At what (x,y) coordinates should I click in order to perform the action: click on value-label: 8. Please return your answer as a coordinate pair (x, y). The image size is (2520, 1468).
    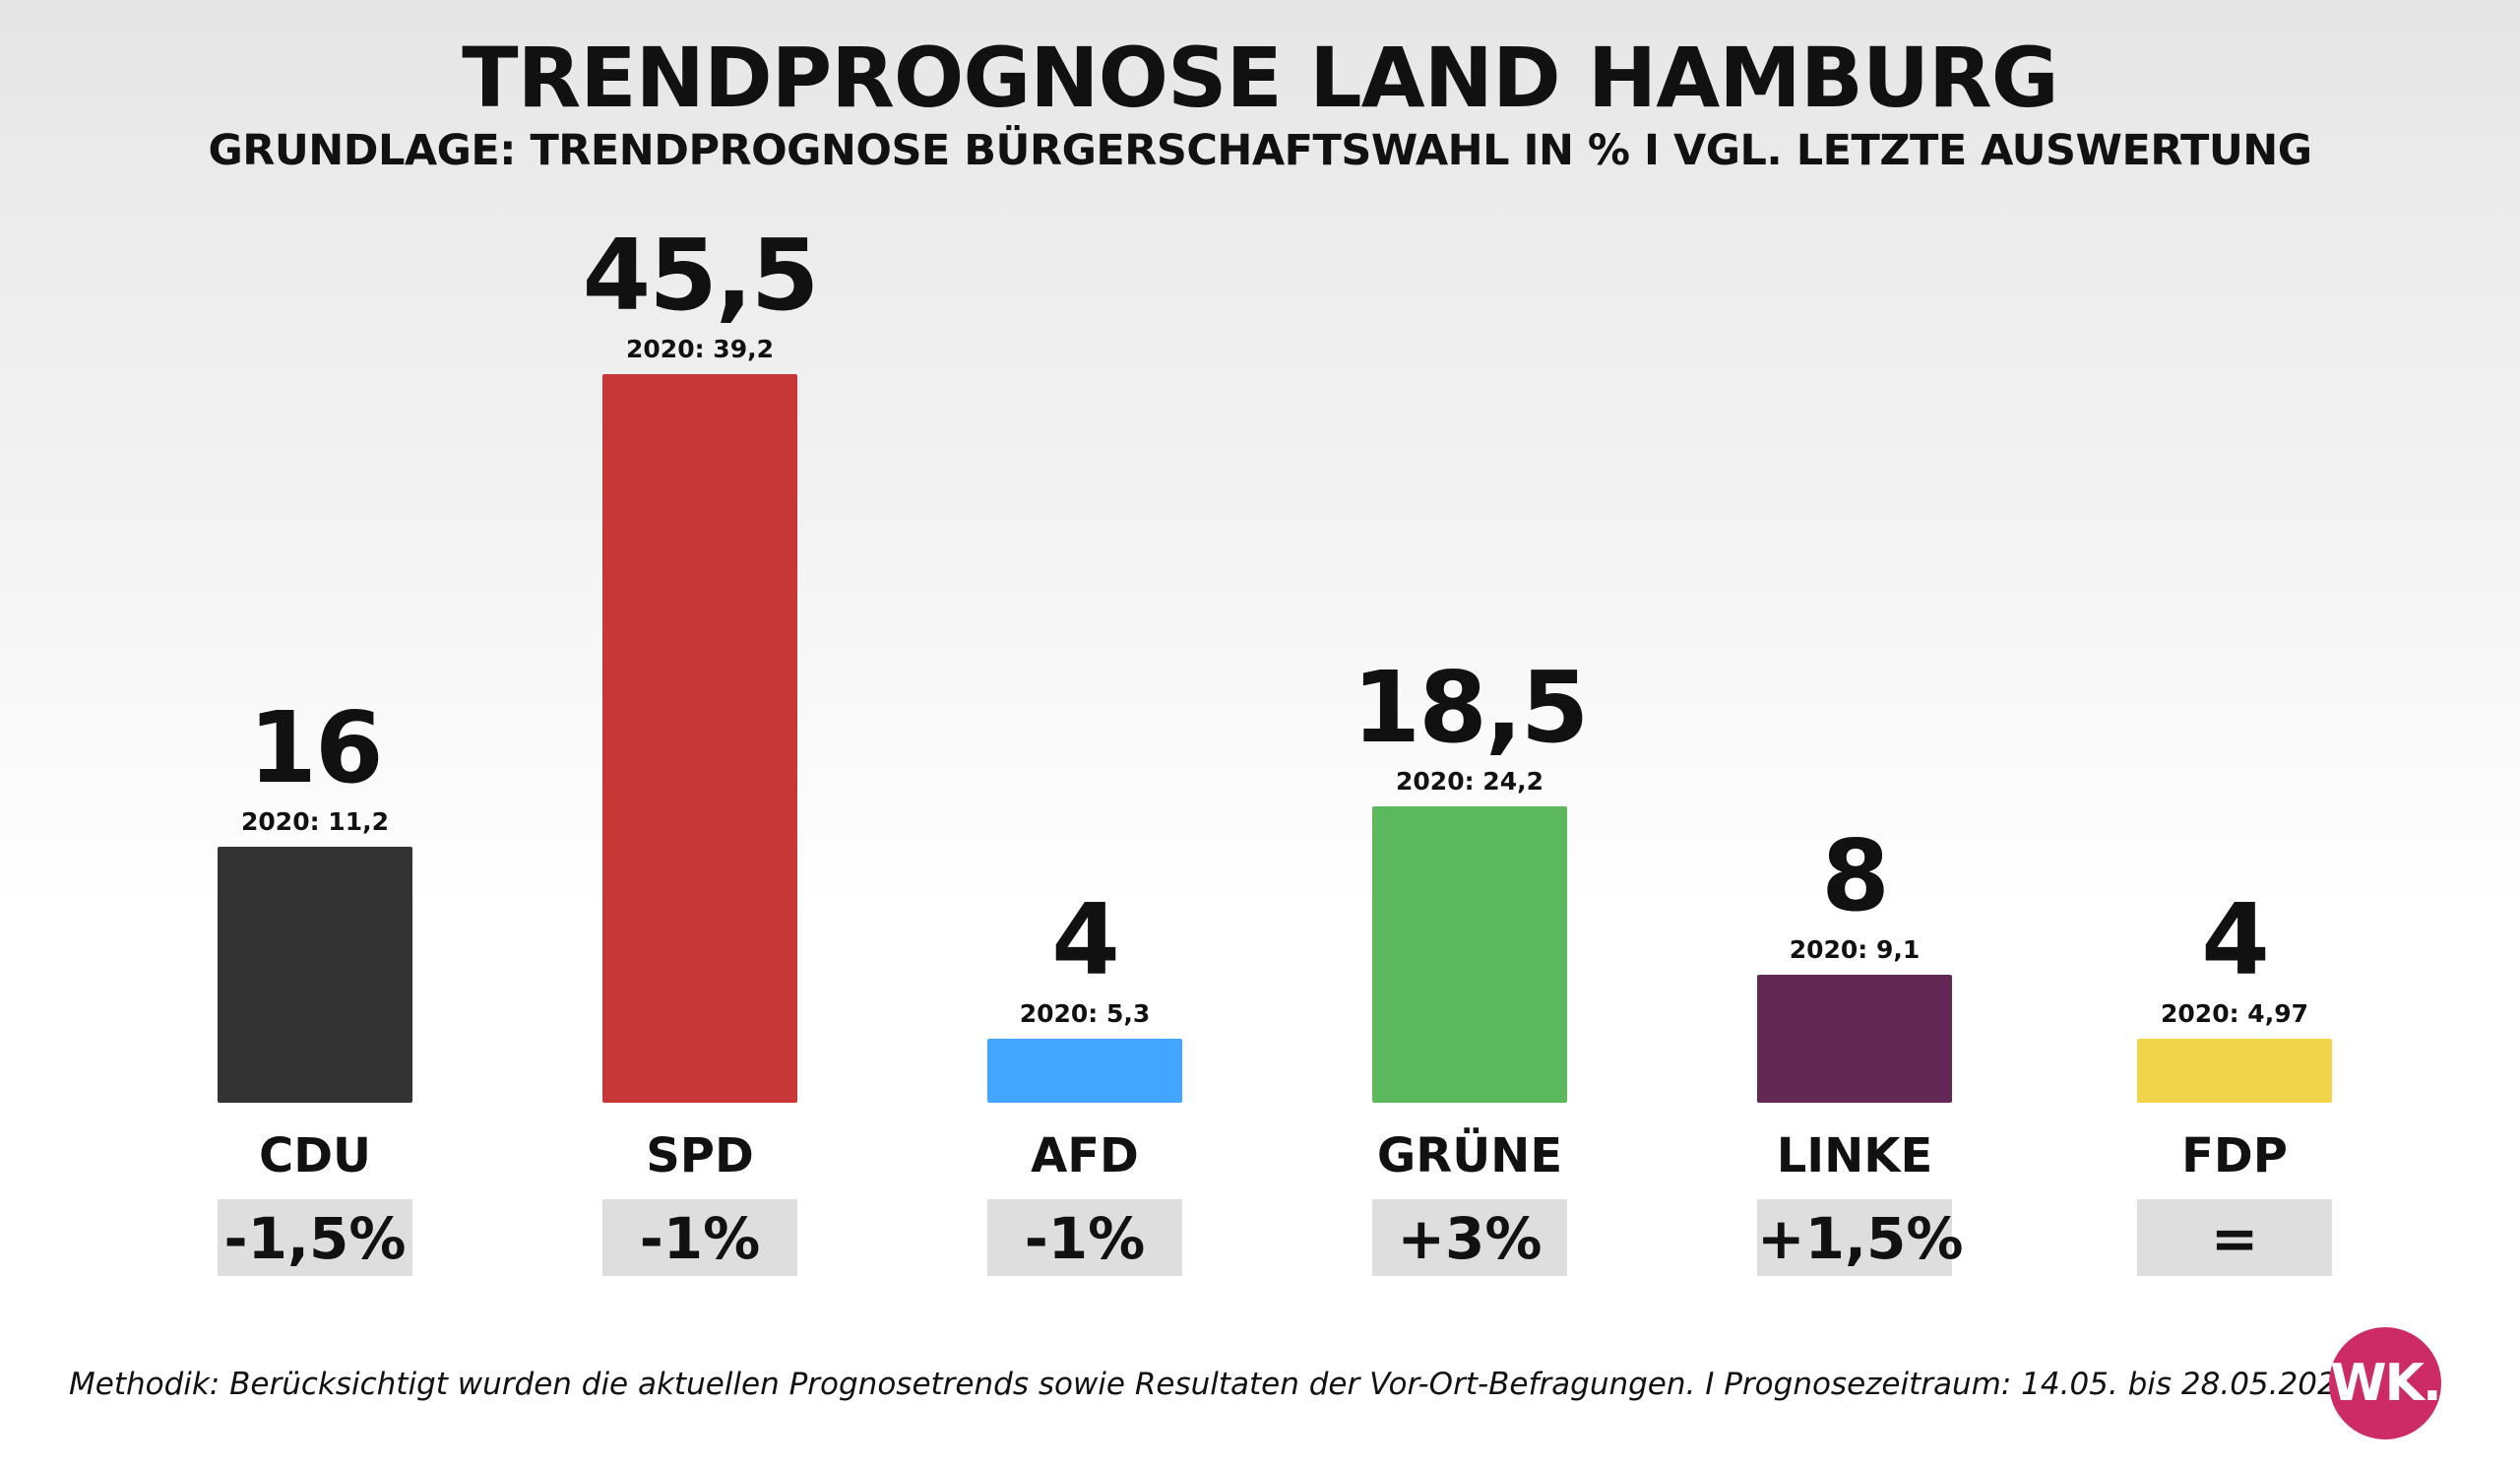
    Looking at the image, I should click on (1855, 876).